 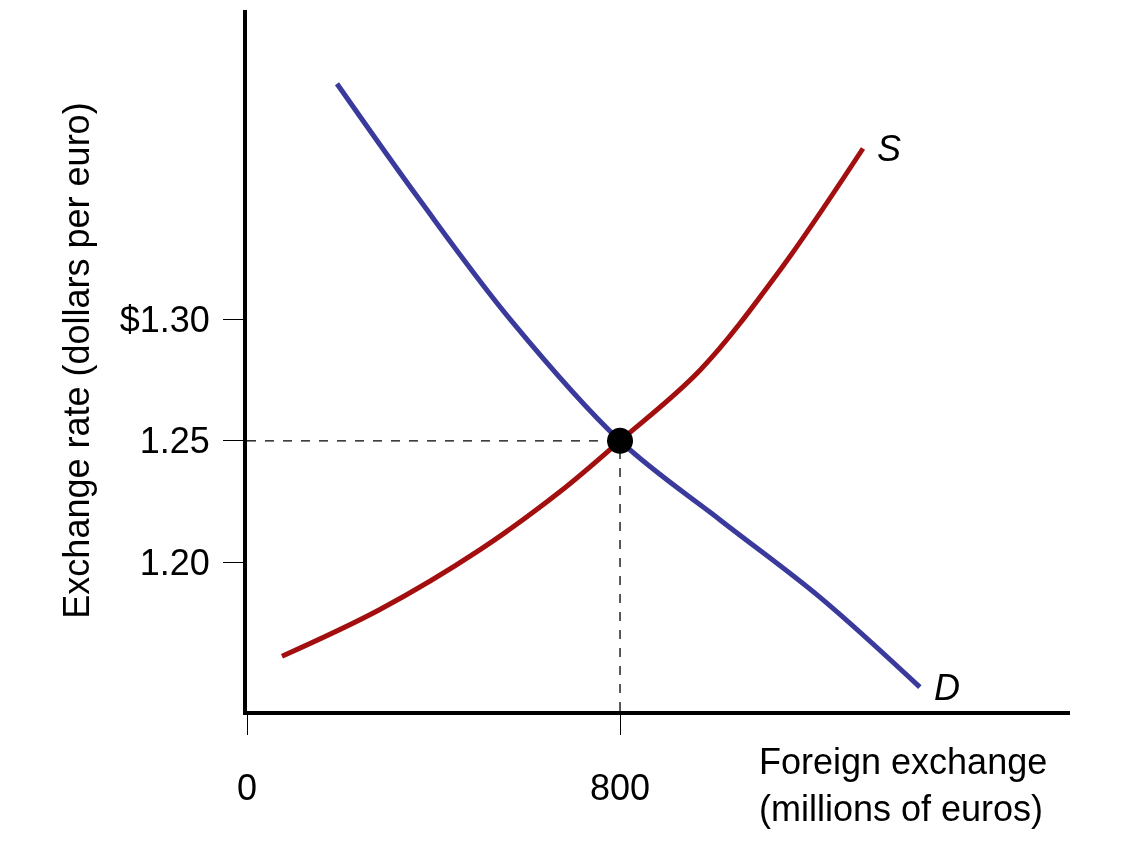 I want to click on y-tick-label: 1.25, so click(x=174, y=441).